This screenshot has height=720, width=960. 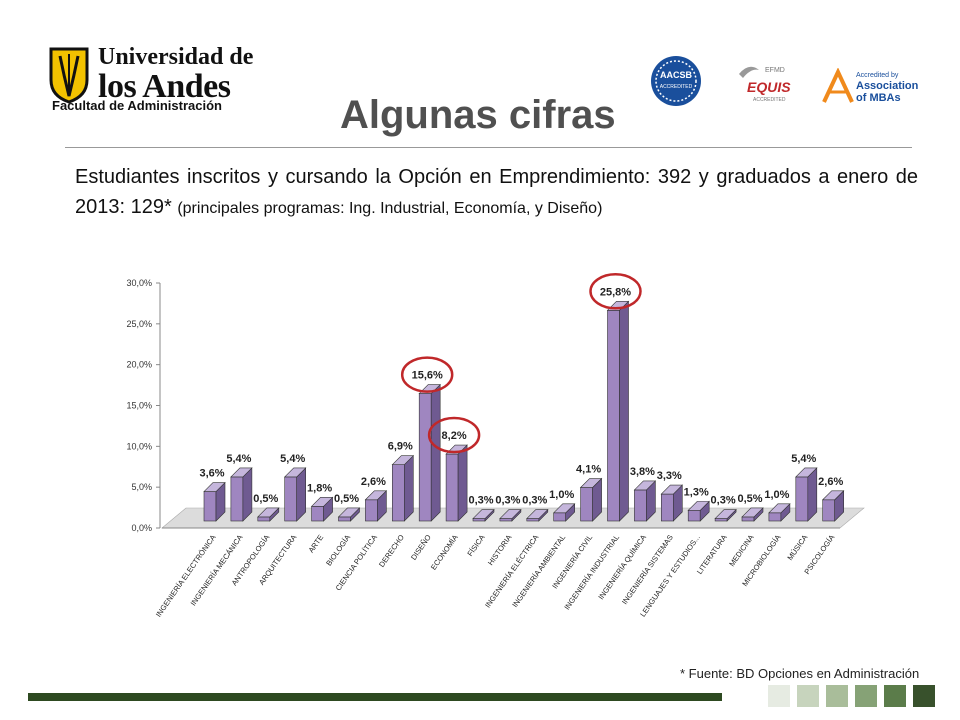 I want to click on bar-value-label: 4,1%, so click(x=588, y=470).